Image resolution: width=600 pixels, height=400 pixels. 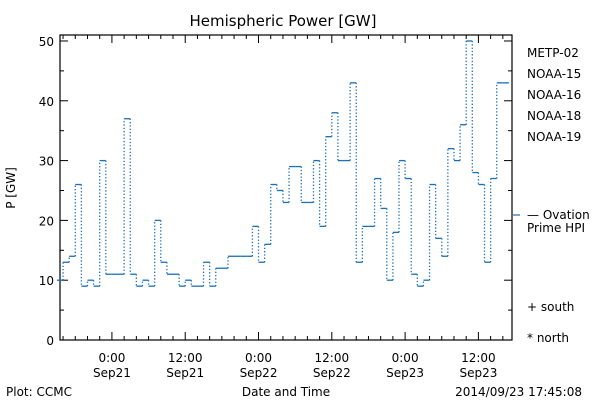 I want to click on north-marker-legend: * north, so click(x=548, y=338).